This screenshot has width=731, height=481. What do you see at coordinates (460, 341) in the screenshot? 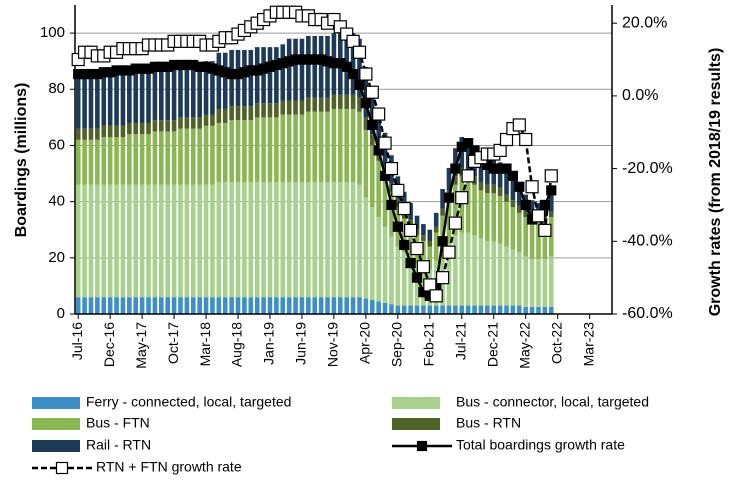
I see `x-tick-label: Jul-21` at bounding box center [460, 341].